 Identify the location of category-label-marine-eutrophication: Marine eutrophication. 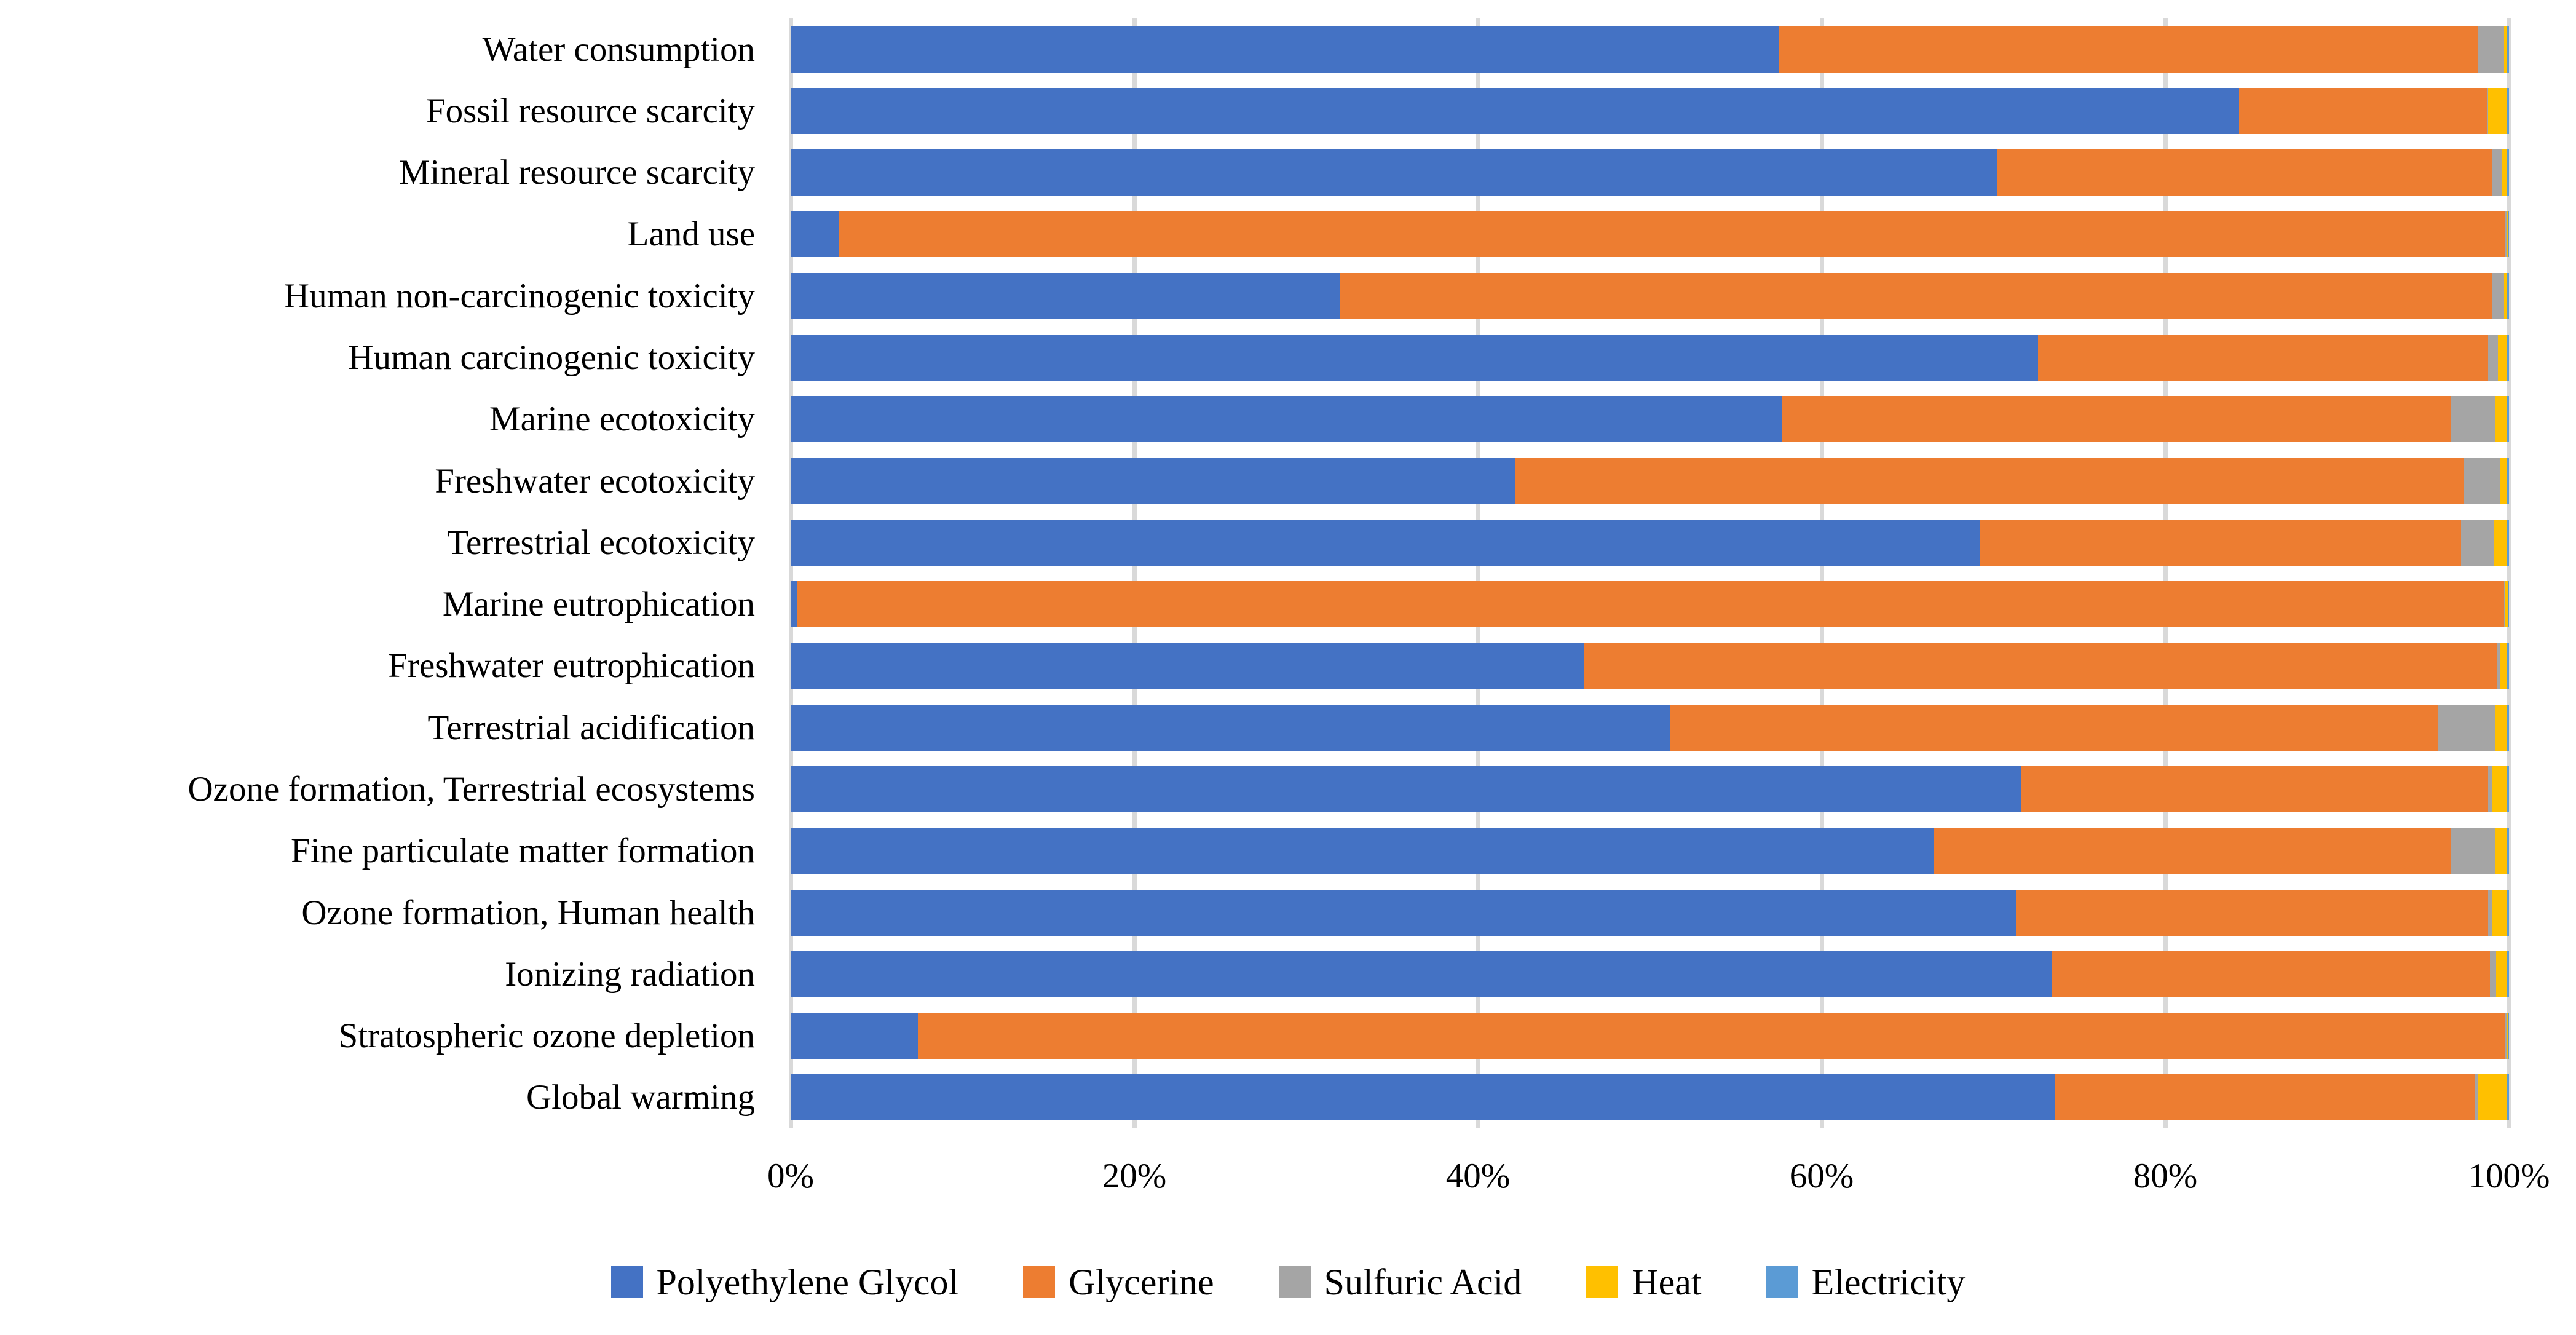
(599, 604).